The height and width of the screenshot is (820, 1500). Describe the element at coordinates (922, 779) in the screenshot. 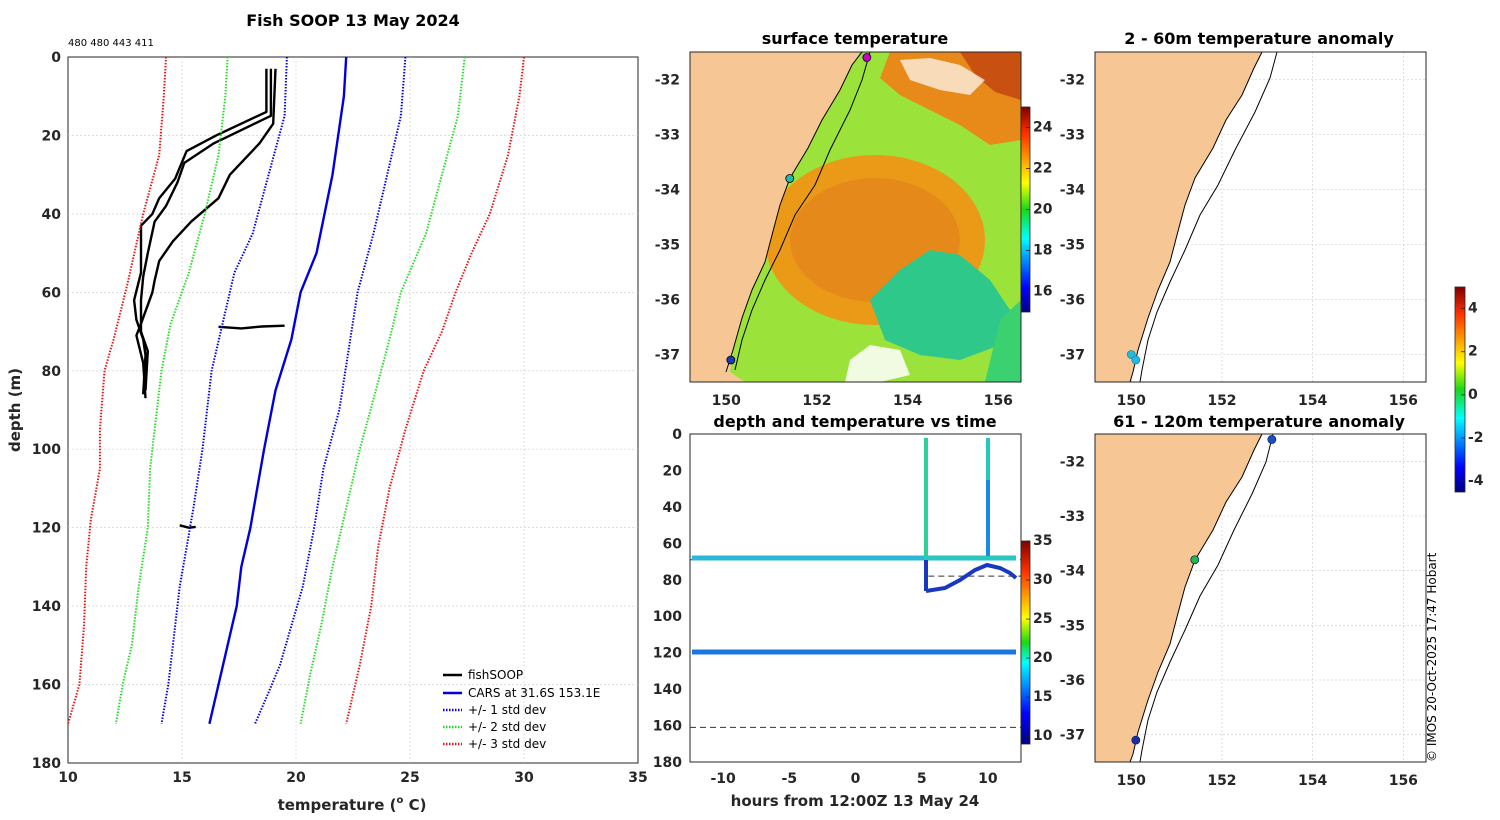

I see `time-tick-label: 5` at that location.